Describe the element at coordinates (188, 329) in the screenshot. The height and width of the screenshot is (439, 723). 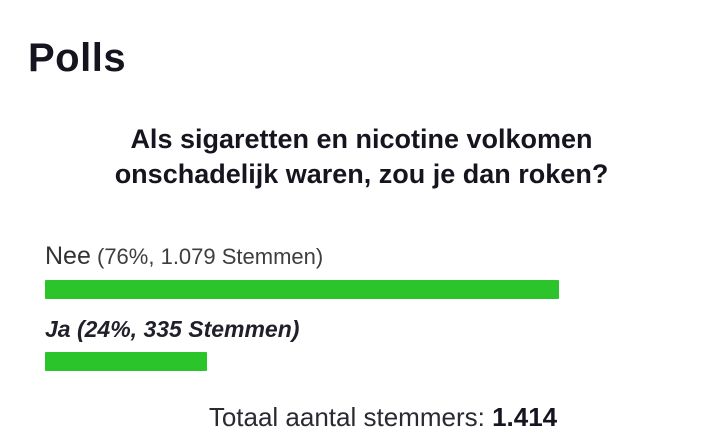
I see `poll-option-detail: (24%, 335 Stemmen)` at that location.